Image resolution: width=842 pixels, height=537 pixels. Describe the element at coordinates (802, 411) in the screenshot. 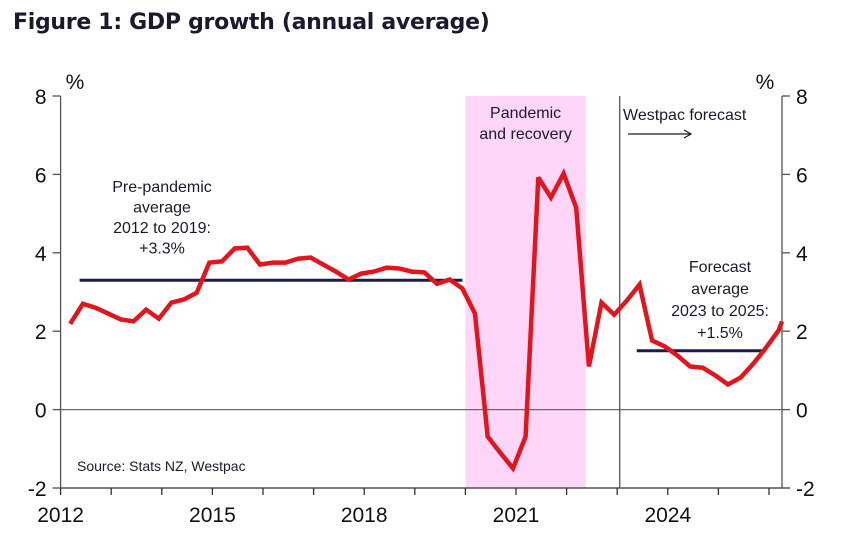

I see `right-y-tick-label: 0` at that location.